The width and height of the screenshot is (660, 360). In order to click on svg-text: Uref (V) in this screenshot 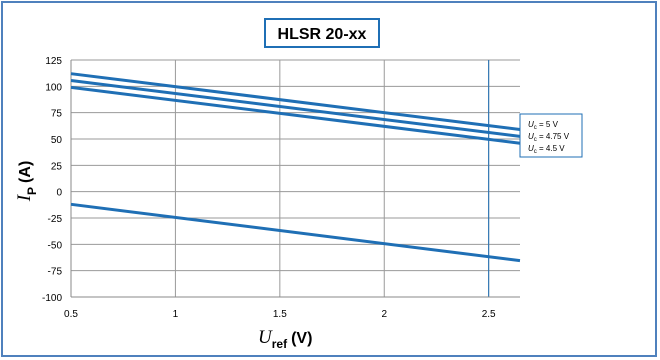, I will do `click(285, 339)`.